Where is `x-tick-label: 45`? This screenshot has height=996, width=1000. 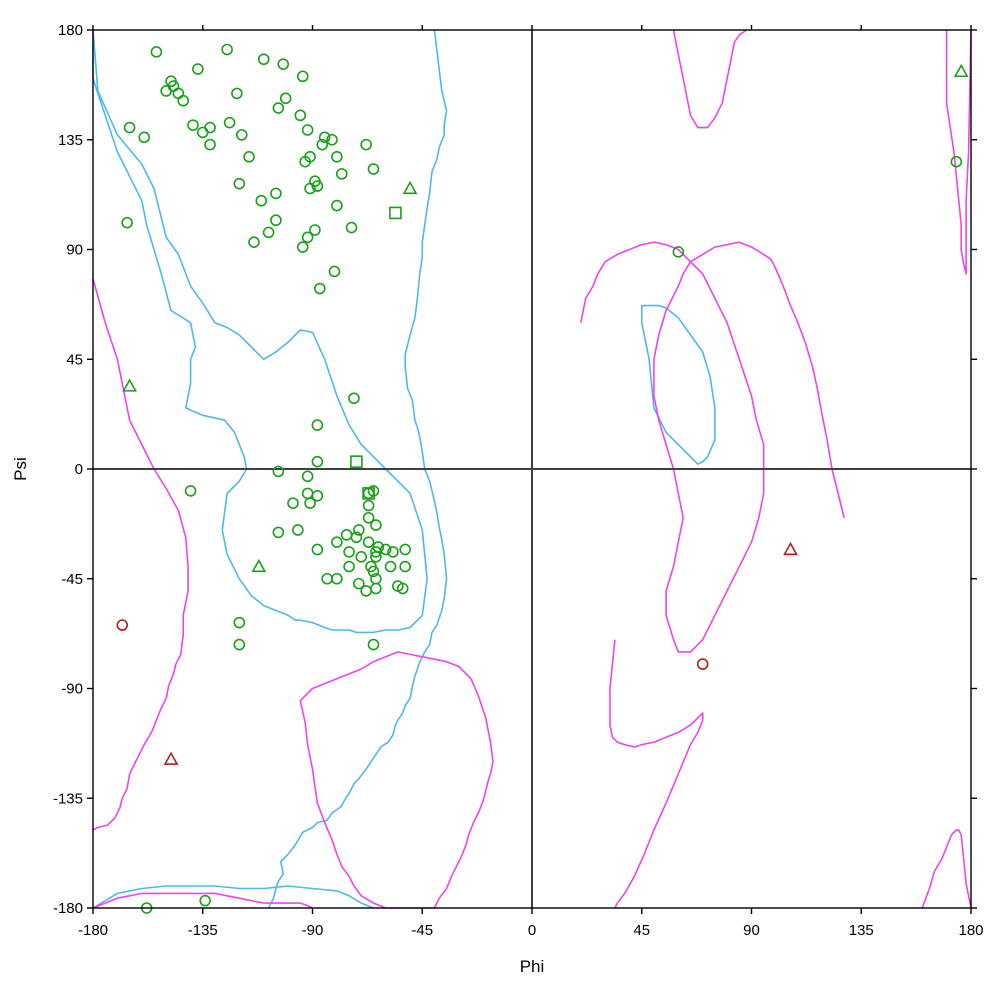
x-tick-label: 45 is located at coordinates (641, 930).